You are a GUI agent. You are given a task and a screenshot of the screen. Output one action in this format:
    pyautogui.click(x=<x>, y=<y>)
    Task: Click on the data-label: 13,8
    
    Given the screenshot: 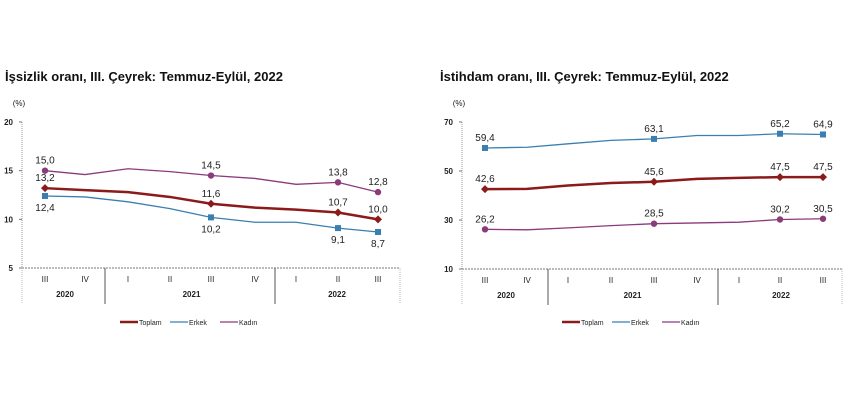 What is the action you would take?
    pyautogui.click(x=338, y=172)
    